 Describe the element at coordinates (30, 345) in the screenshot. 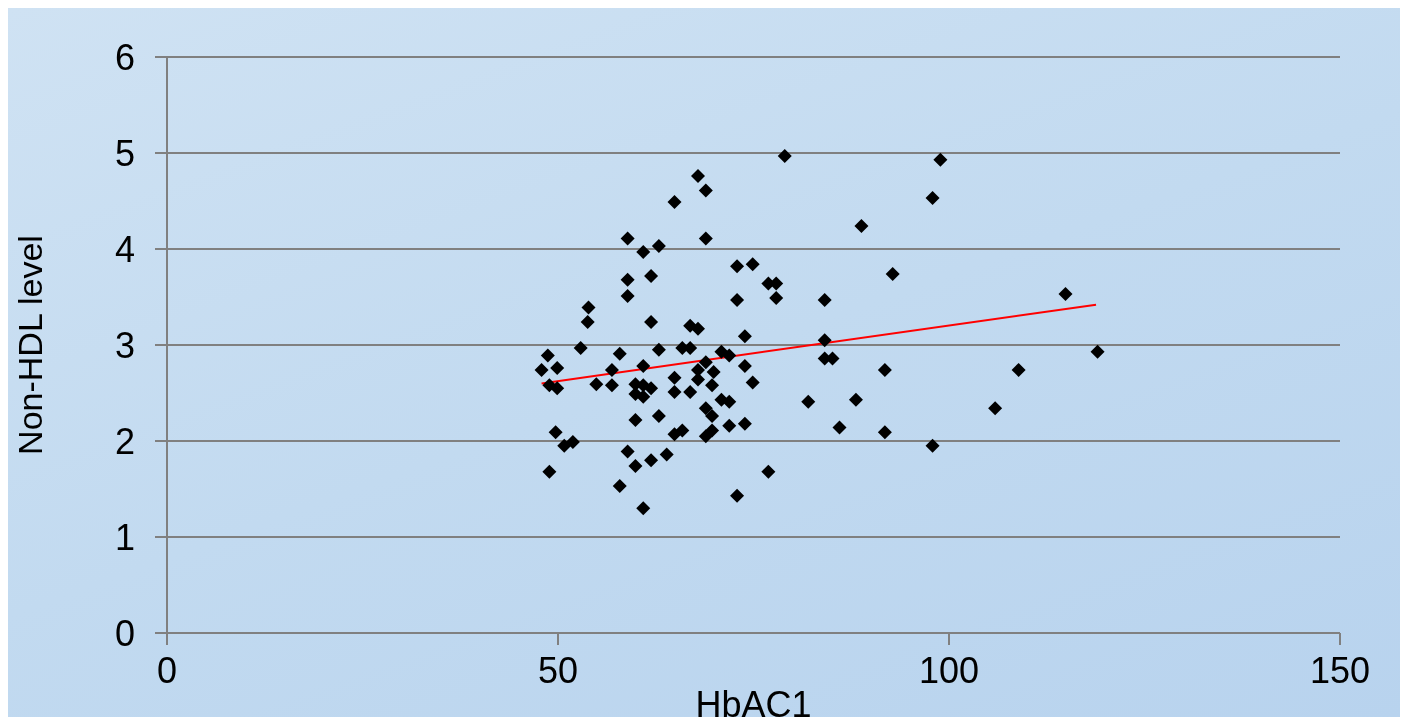

I see `y-axis-title: Non-HDL level` at that location.